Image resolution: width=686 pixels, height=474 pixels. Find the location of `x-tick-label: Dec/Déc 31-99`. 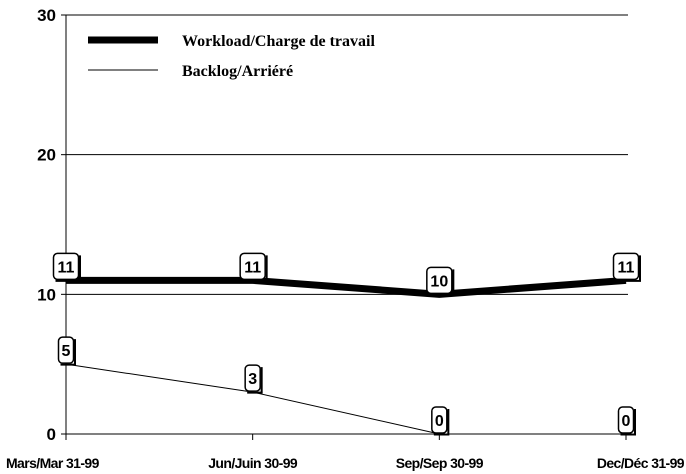

x-tick-label: Dec/Déc 31-99 is located at coordinates (641, 463).